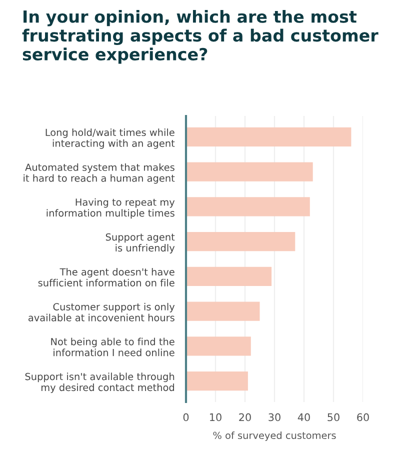 The image size is (393, 468). I want to click on x-tick-label: 20, so click(245, 417).